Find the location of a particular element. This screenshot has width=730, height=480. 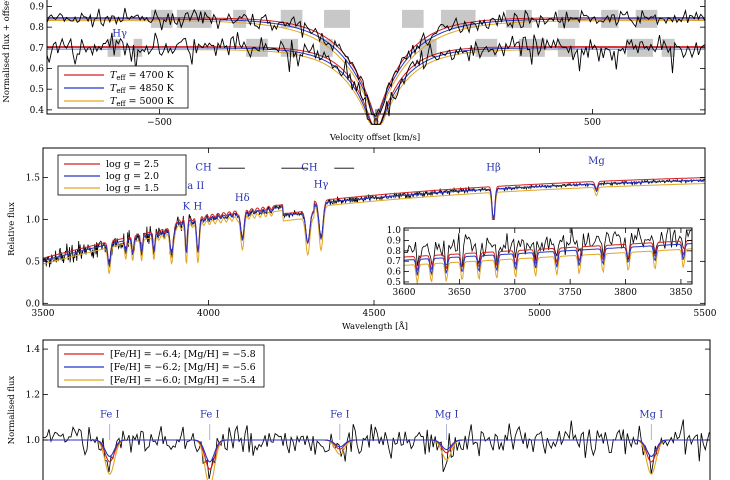

wavelength-ytick-label-1: 0.5 is located at coordinates (33, 262).